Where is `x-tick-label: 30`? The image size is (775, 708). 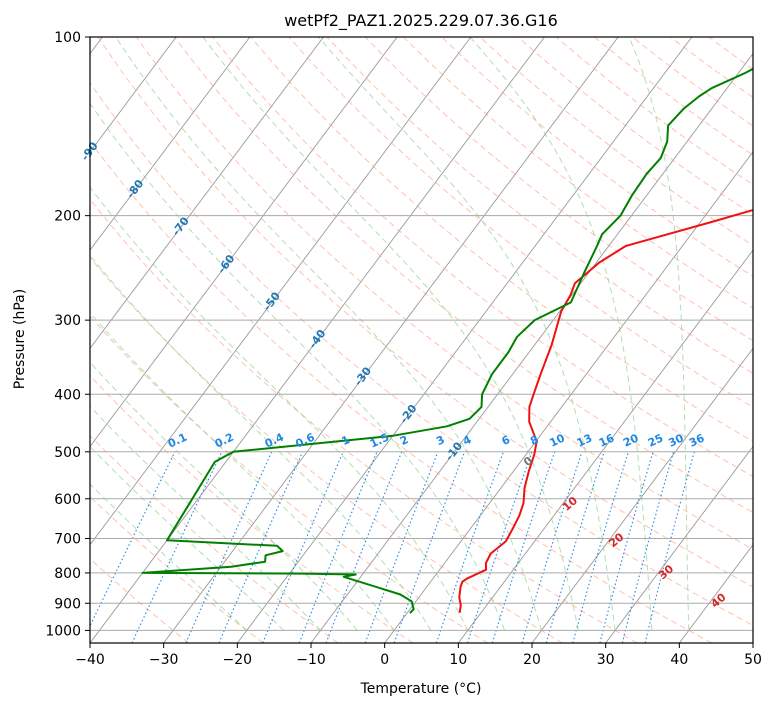 x-tick-label: 30 is located at coordinates (606, 660).